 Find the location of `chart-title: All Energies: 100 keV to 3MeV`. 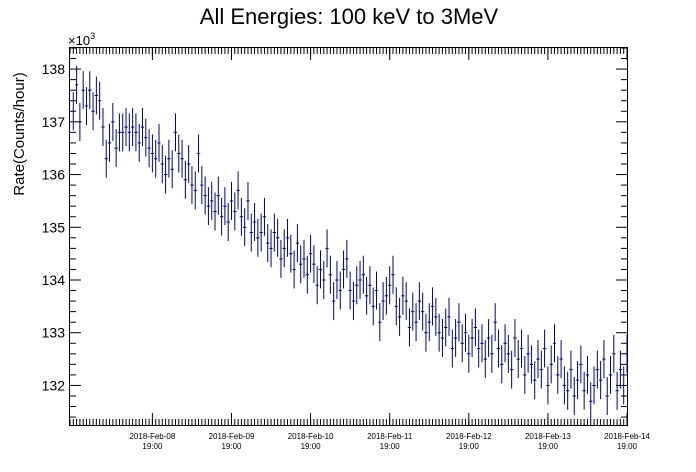

chart-title: All Energies: 100 keV to 3MeV is located at coordinates (349, 16).